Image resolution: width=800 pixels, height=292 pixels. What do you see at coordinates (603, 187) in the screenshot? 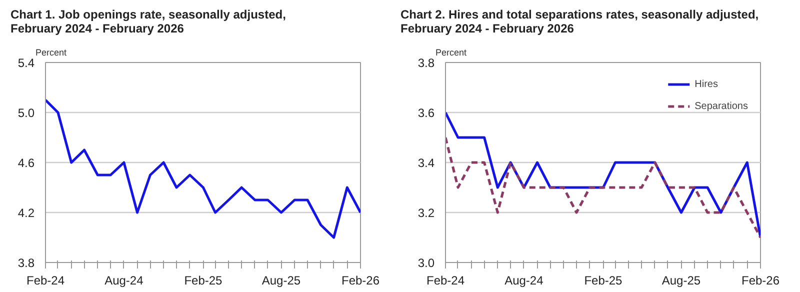
I see `line-series` at bounding box center [603, 187].